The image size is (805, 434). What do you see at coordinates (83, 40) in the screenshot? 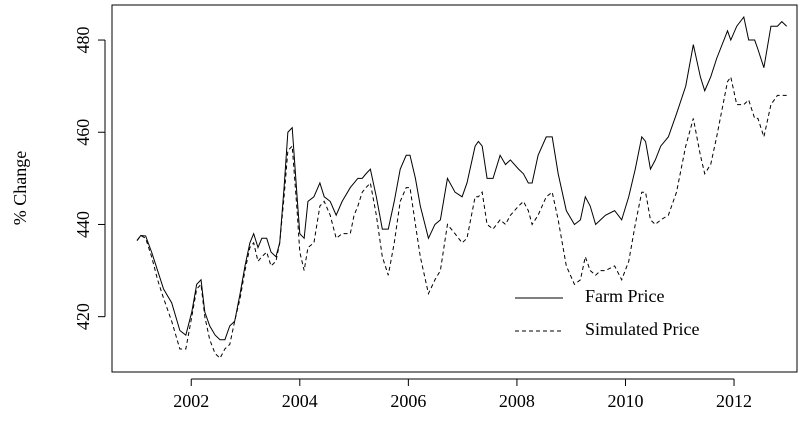
I see `y-tick-label: 480` at bounding box center [83, 40].